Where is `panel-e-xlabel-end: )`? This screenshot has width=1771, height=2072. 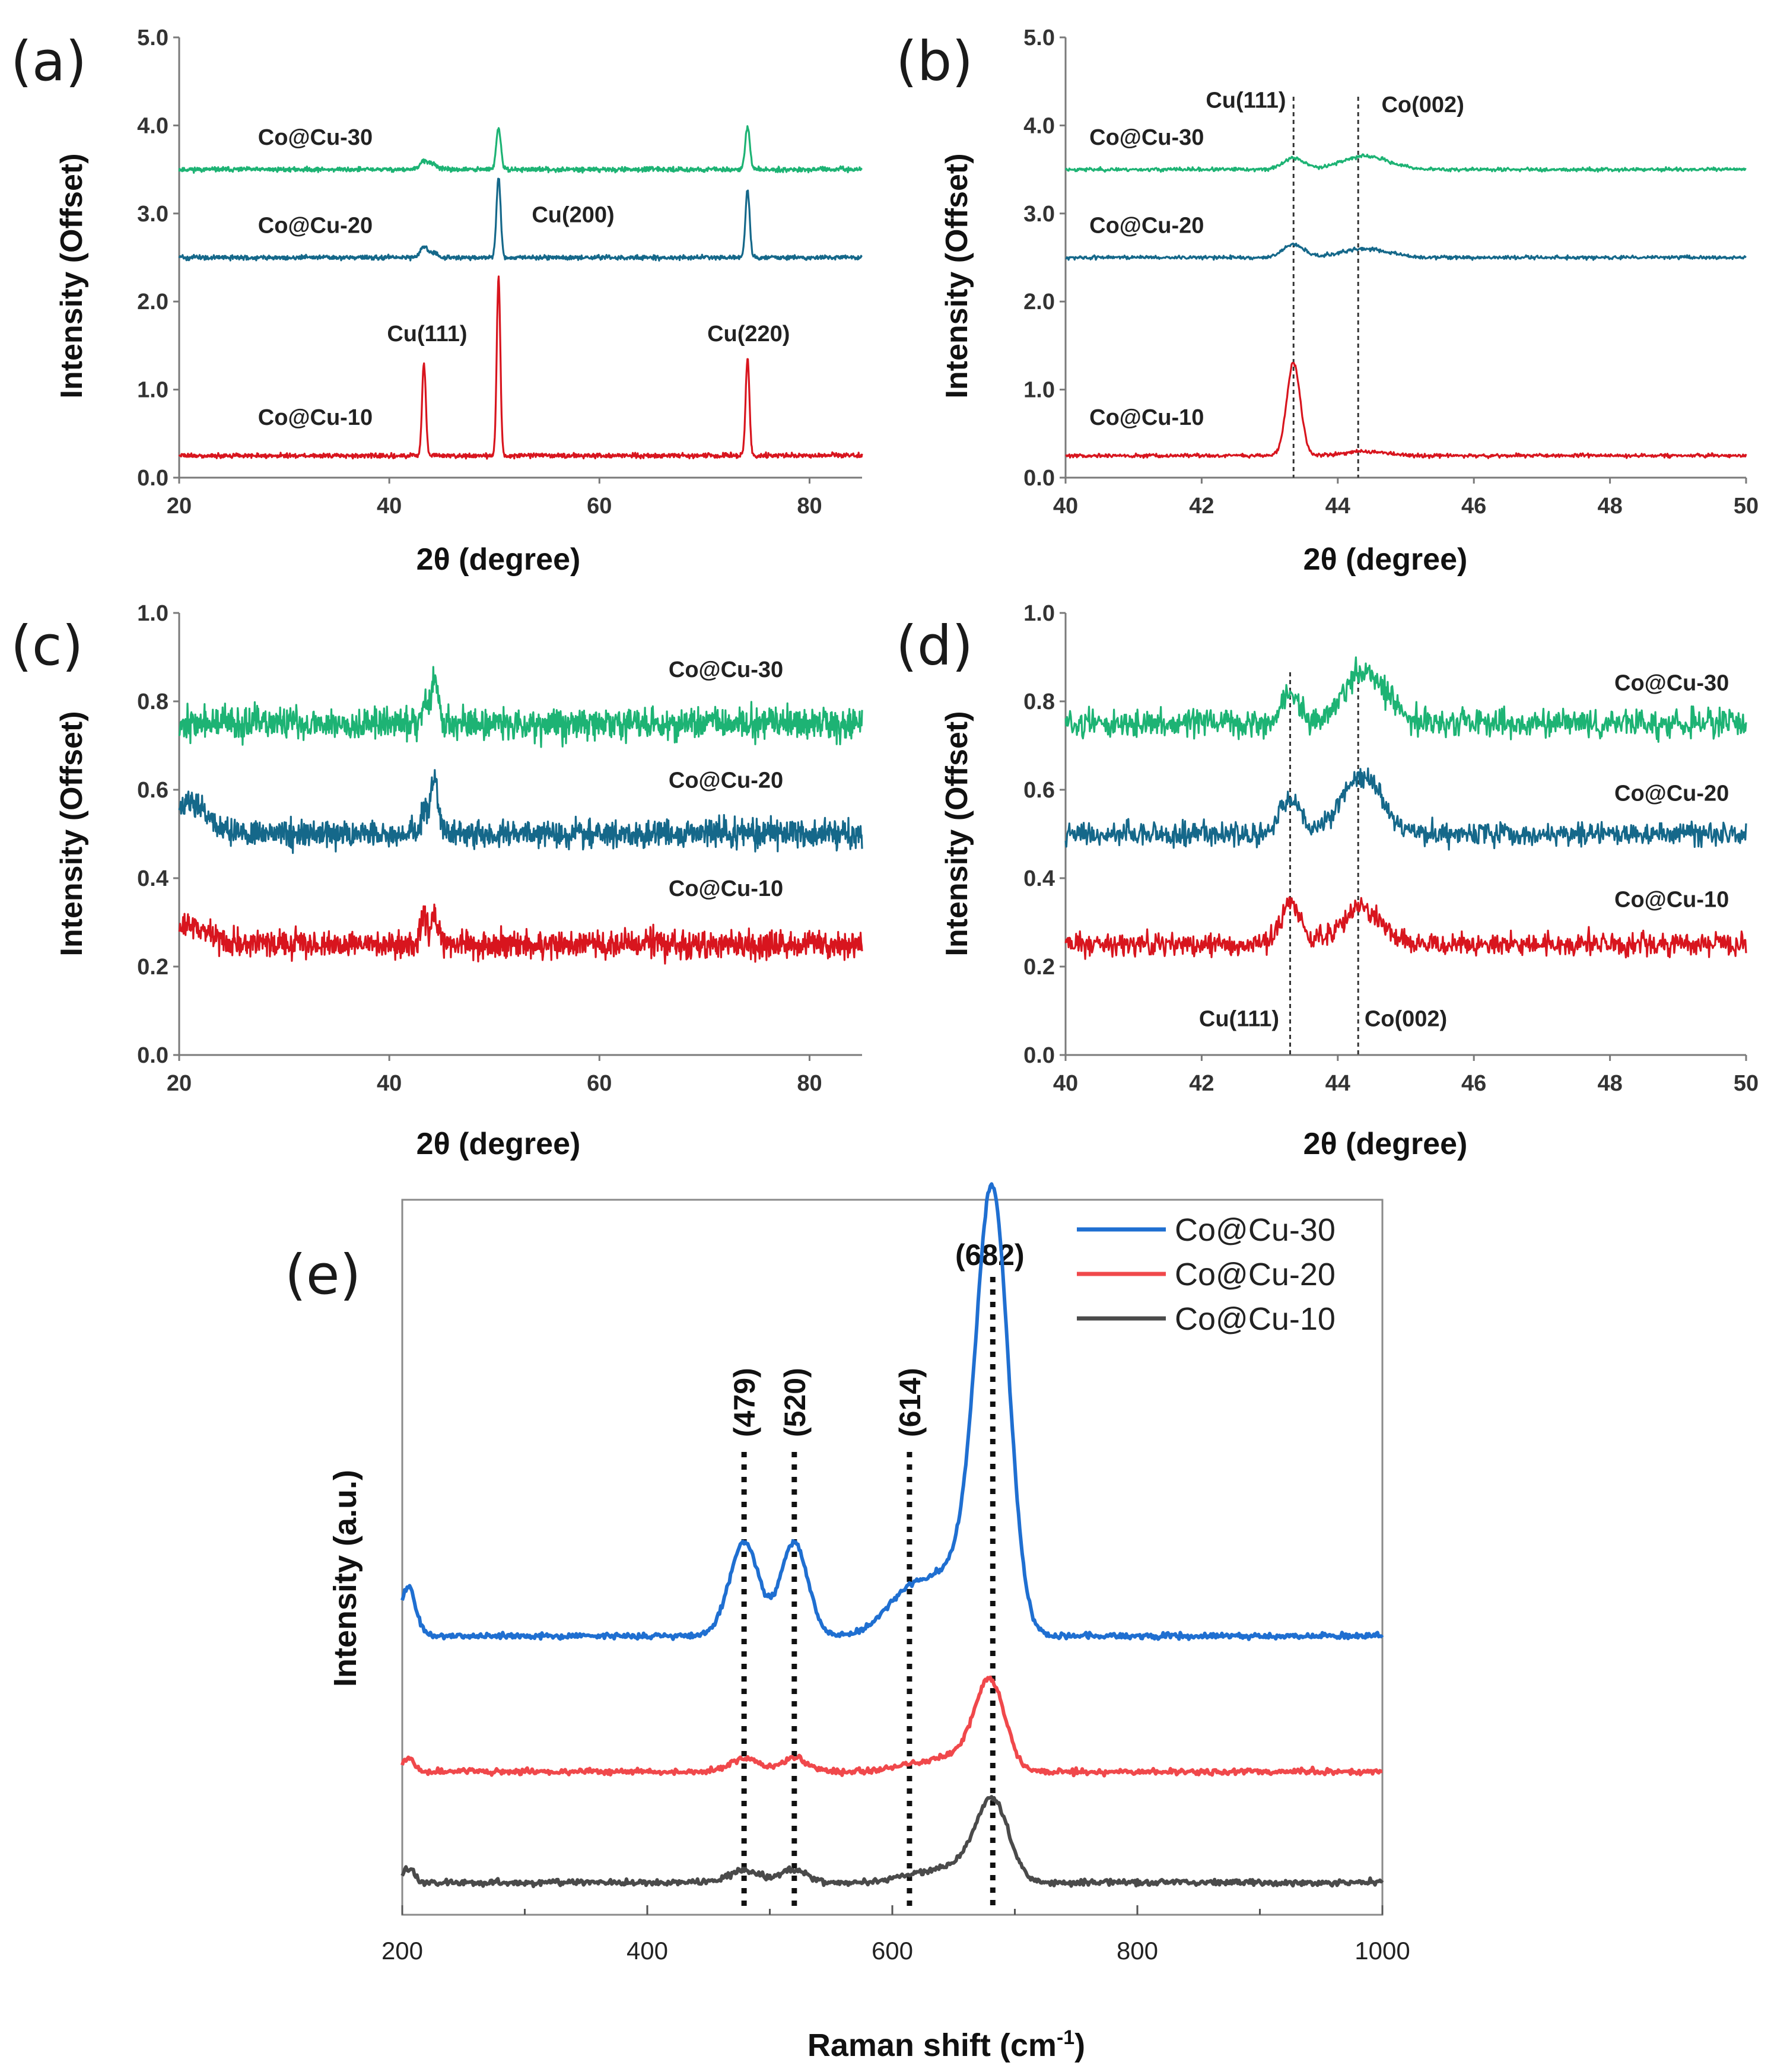
panel-e-xlabel-end: ) is located at coordinates (1079, 2045).